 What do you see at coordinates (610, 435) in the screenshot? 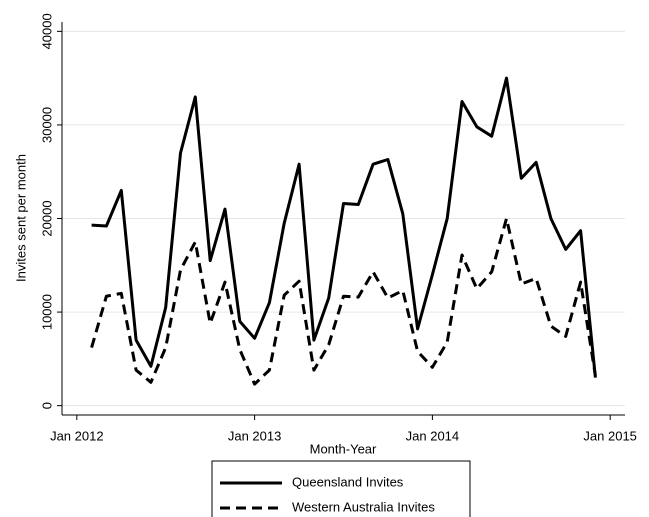
I see `x-tick-label: Jan 2015` at bounding box center [610, 435].